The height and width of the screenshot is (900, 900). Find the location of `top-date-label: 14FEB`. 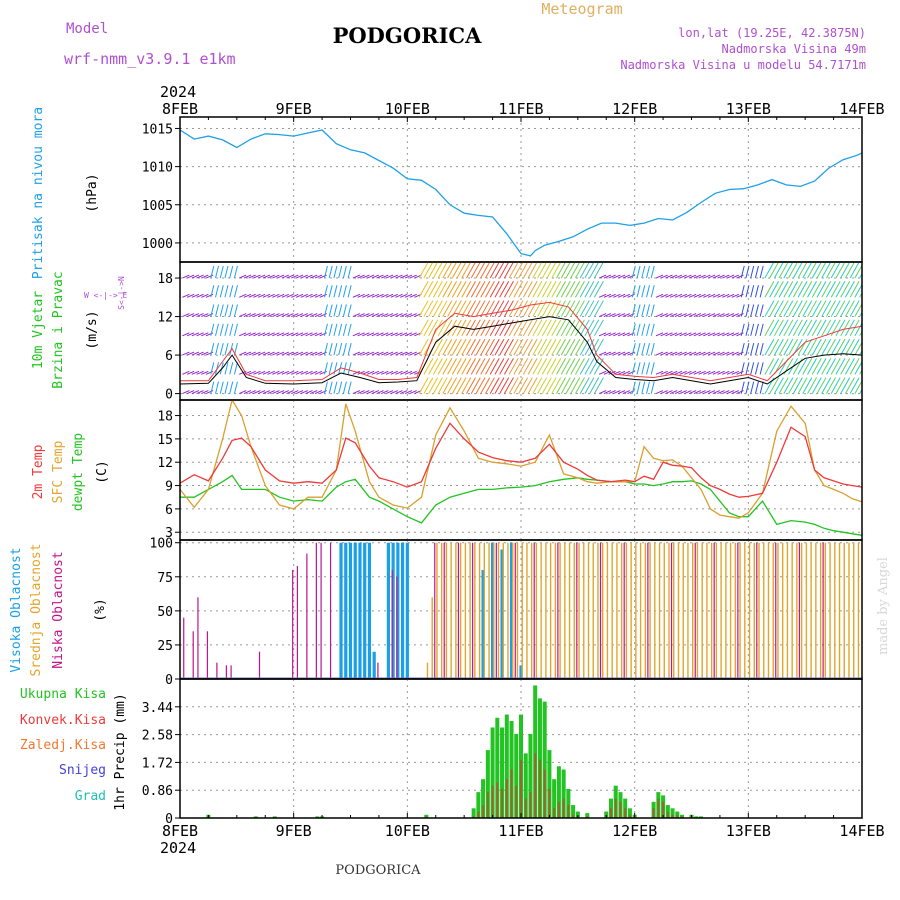

top-date-label: 14FEB is located at coordinates (861, 109).